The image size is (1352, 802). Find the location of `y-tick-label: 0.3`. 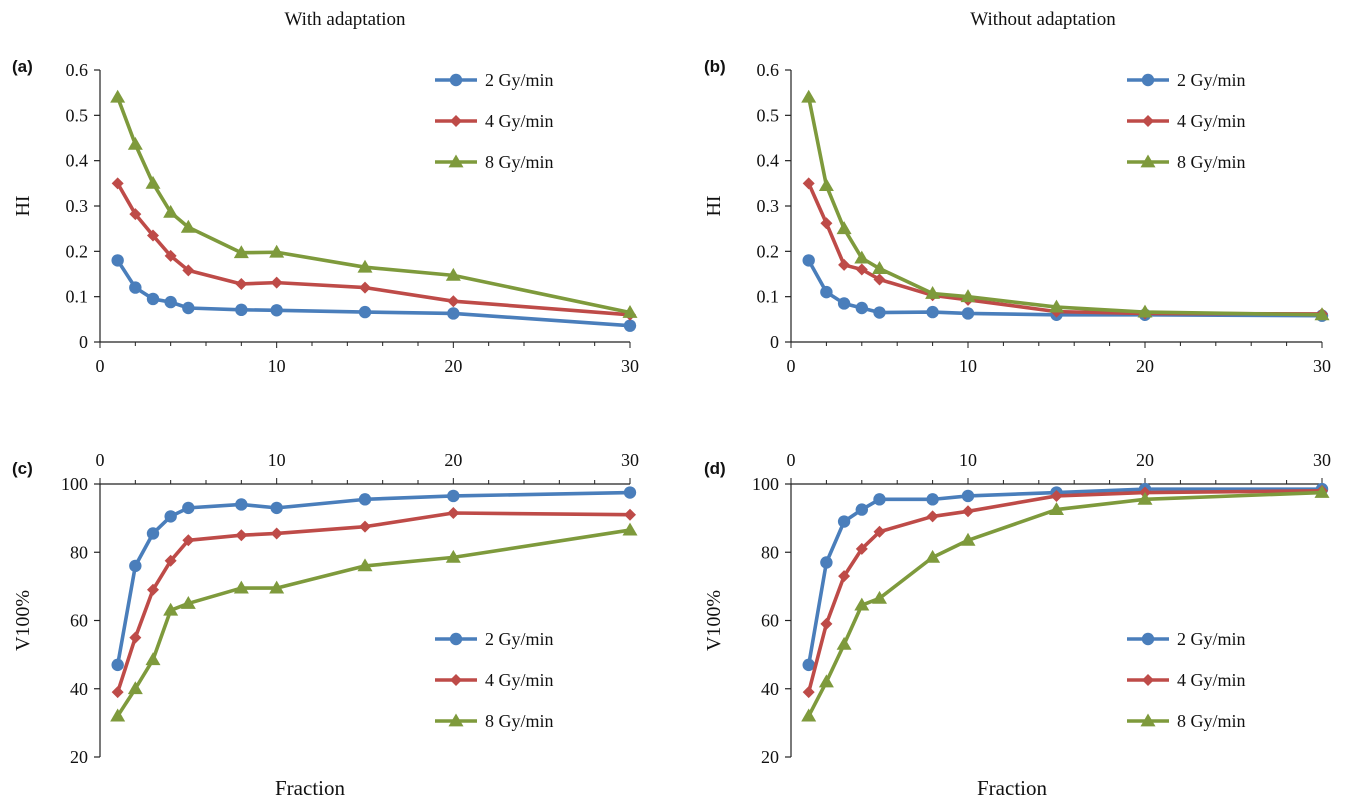

y-tick-label: 0.3 is located at coordinates (77, 206).